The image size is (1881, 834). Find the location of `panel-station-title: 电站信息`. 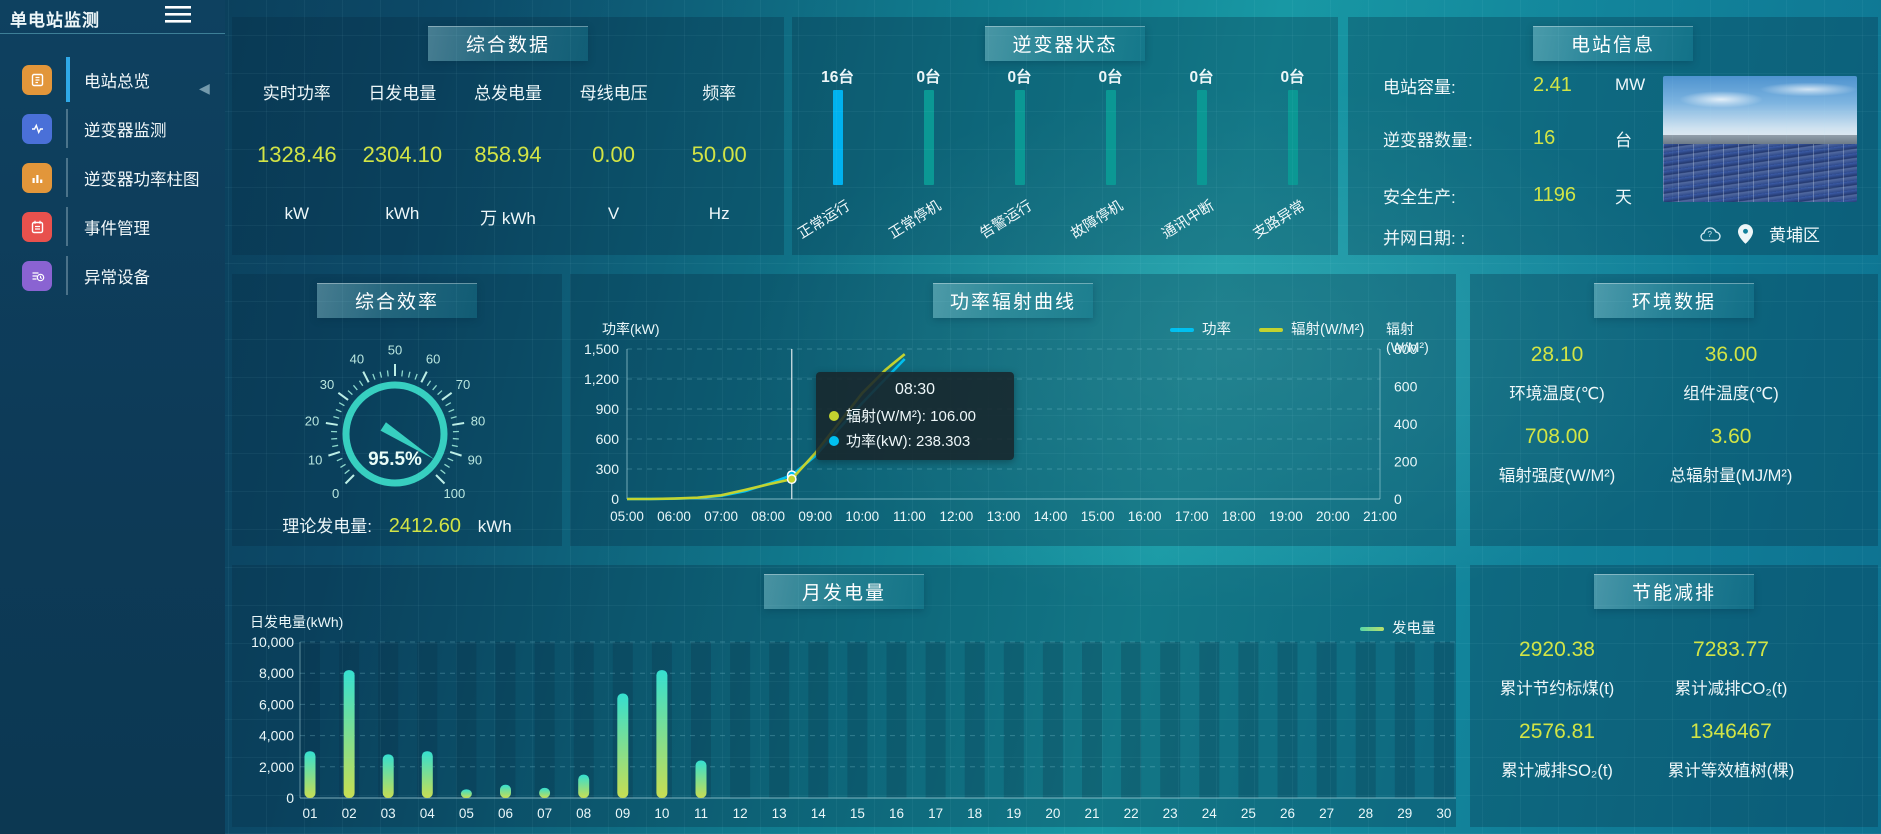

panel-station-title: 电站信息 is located at coordinates (1613, 43).